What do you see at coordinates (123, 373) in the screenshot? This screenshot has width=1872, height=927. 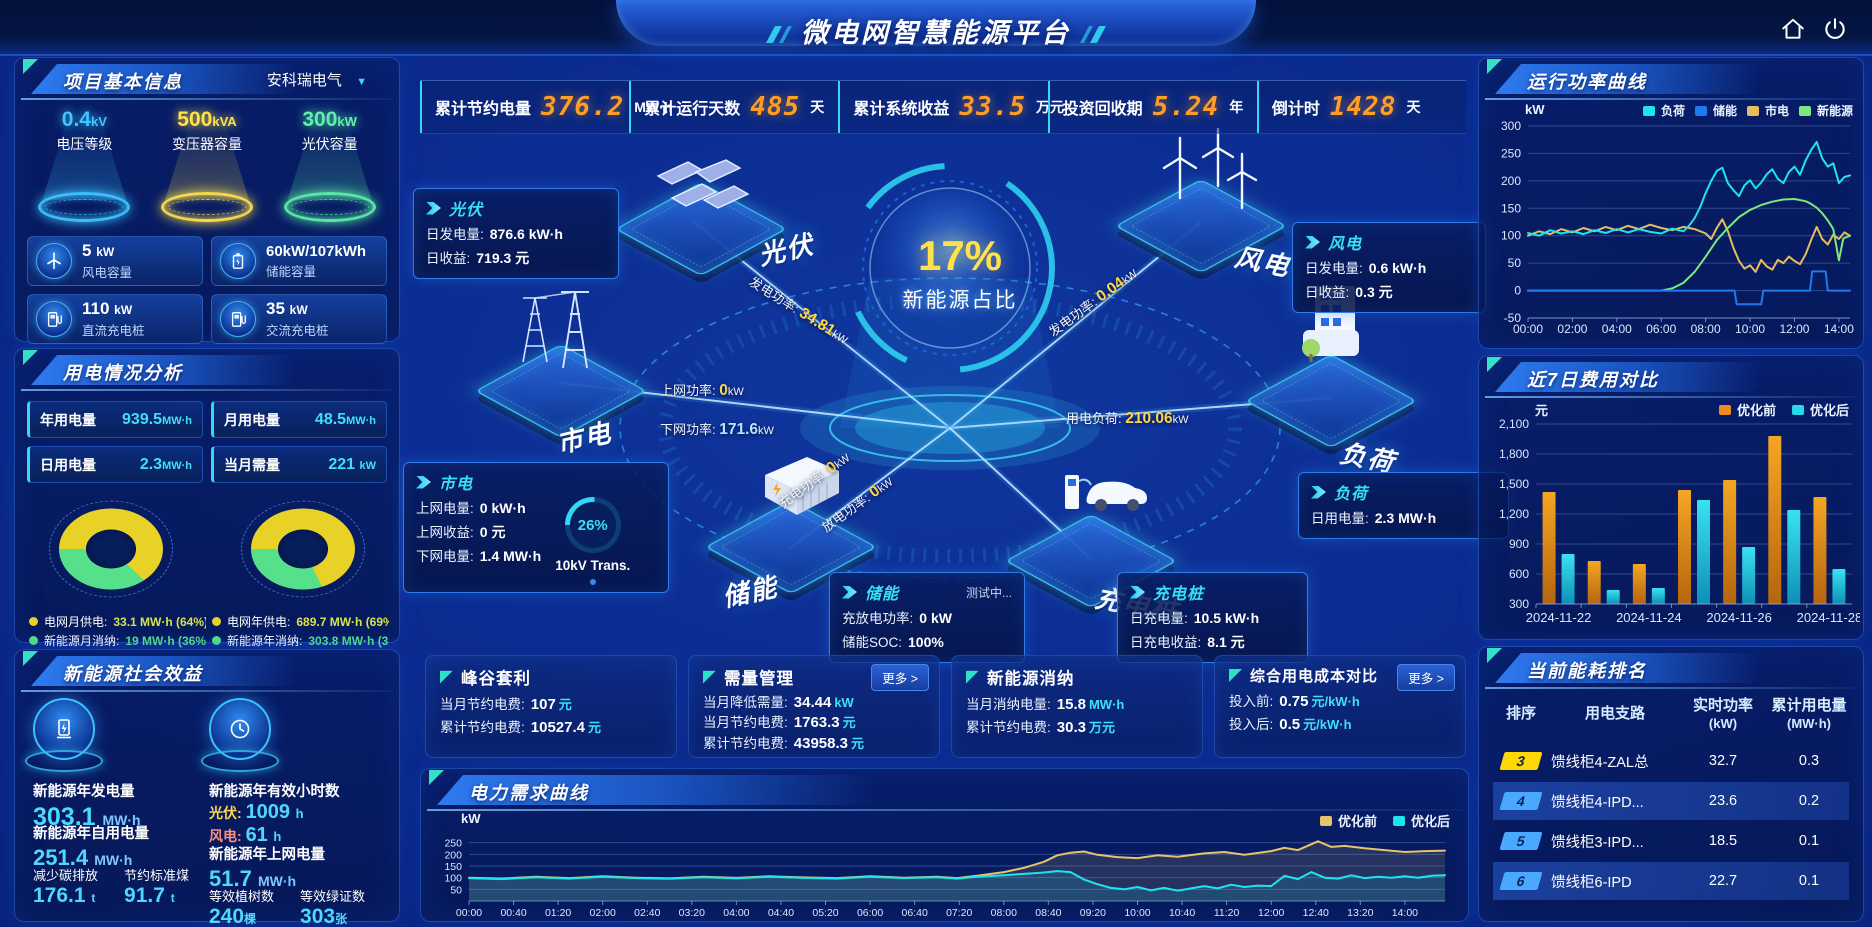 I see `panel-title: 用电情况分析` at bounding box center [123, 373].